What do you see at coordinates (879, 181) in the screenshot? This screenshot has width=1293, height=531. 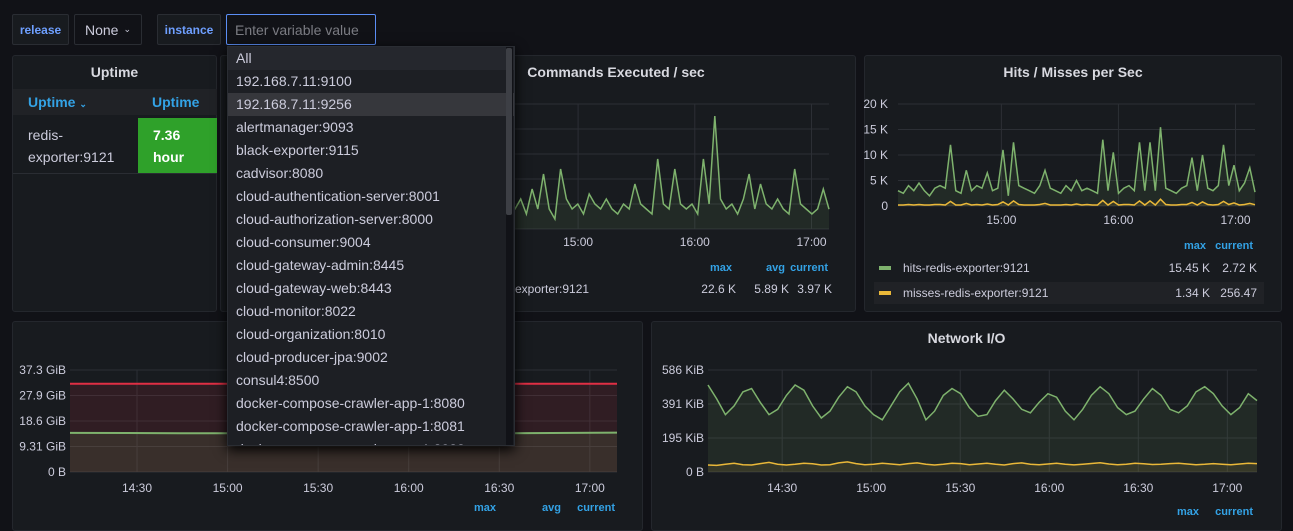 I see `y-tick-label: 5 K` at bounding box center [879, 181].